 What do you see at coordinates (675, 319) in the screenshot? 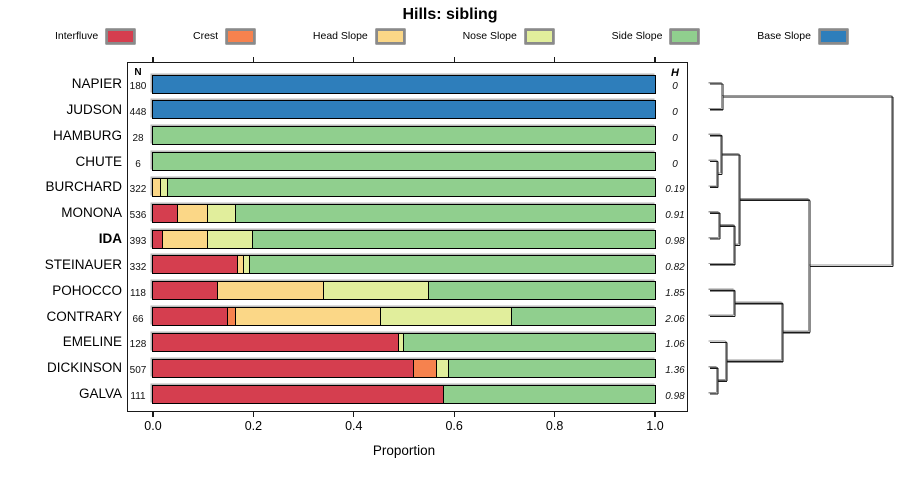
I see `h-value: 2.06` at bounding box center [675, 319].